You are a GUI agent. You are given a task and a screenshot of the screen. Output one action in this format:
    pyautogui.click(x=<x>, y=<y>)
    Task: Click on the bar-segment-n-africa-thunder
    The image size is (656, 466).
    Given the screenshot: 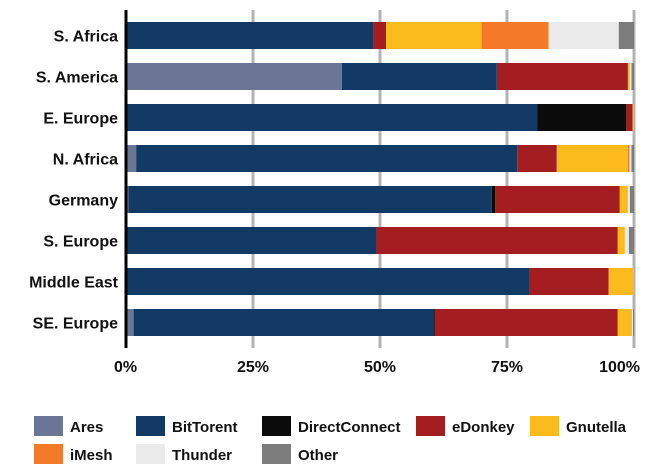 What is the action you would take?
    pyautogui.click(x=630, y=158)
    